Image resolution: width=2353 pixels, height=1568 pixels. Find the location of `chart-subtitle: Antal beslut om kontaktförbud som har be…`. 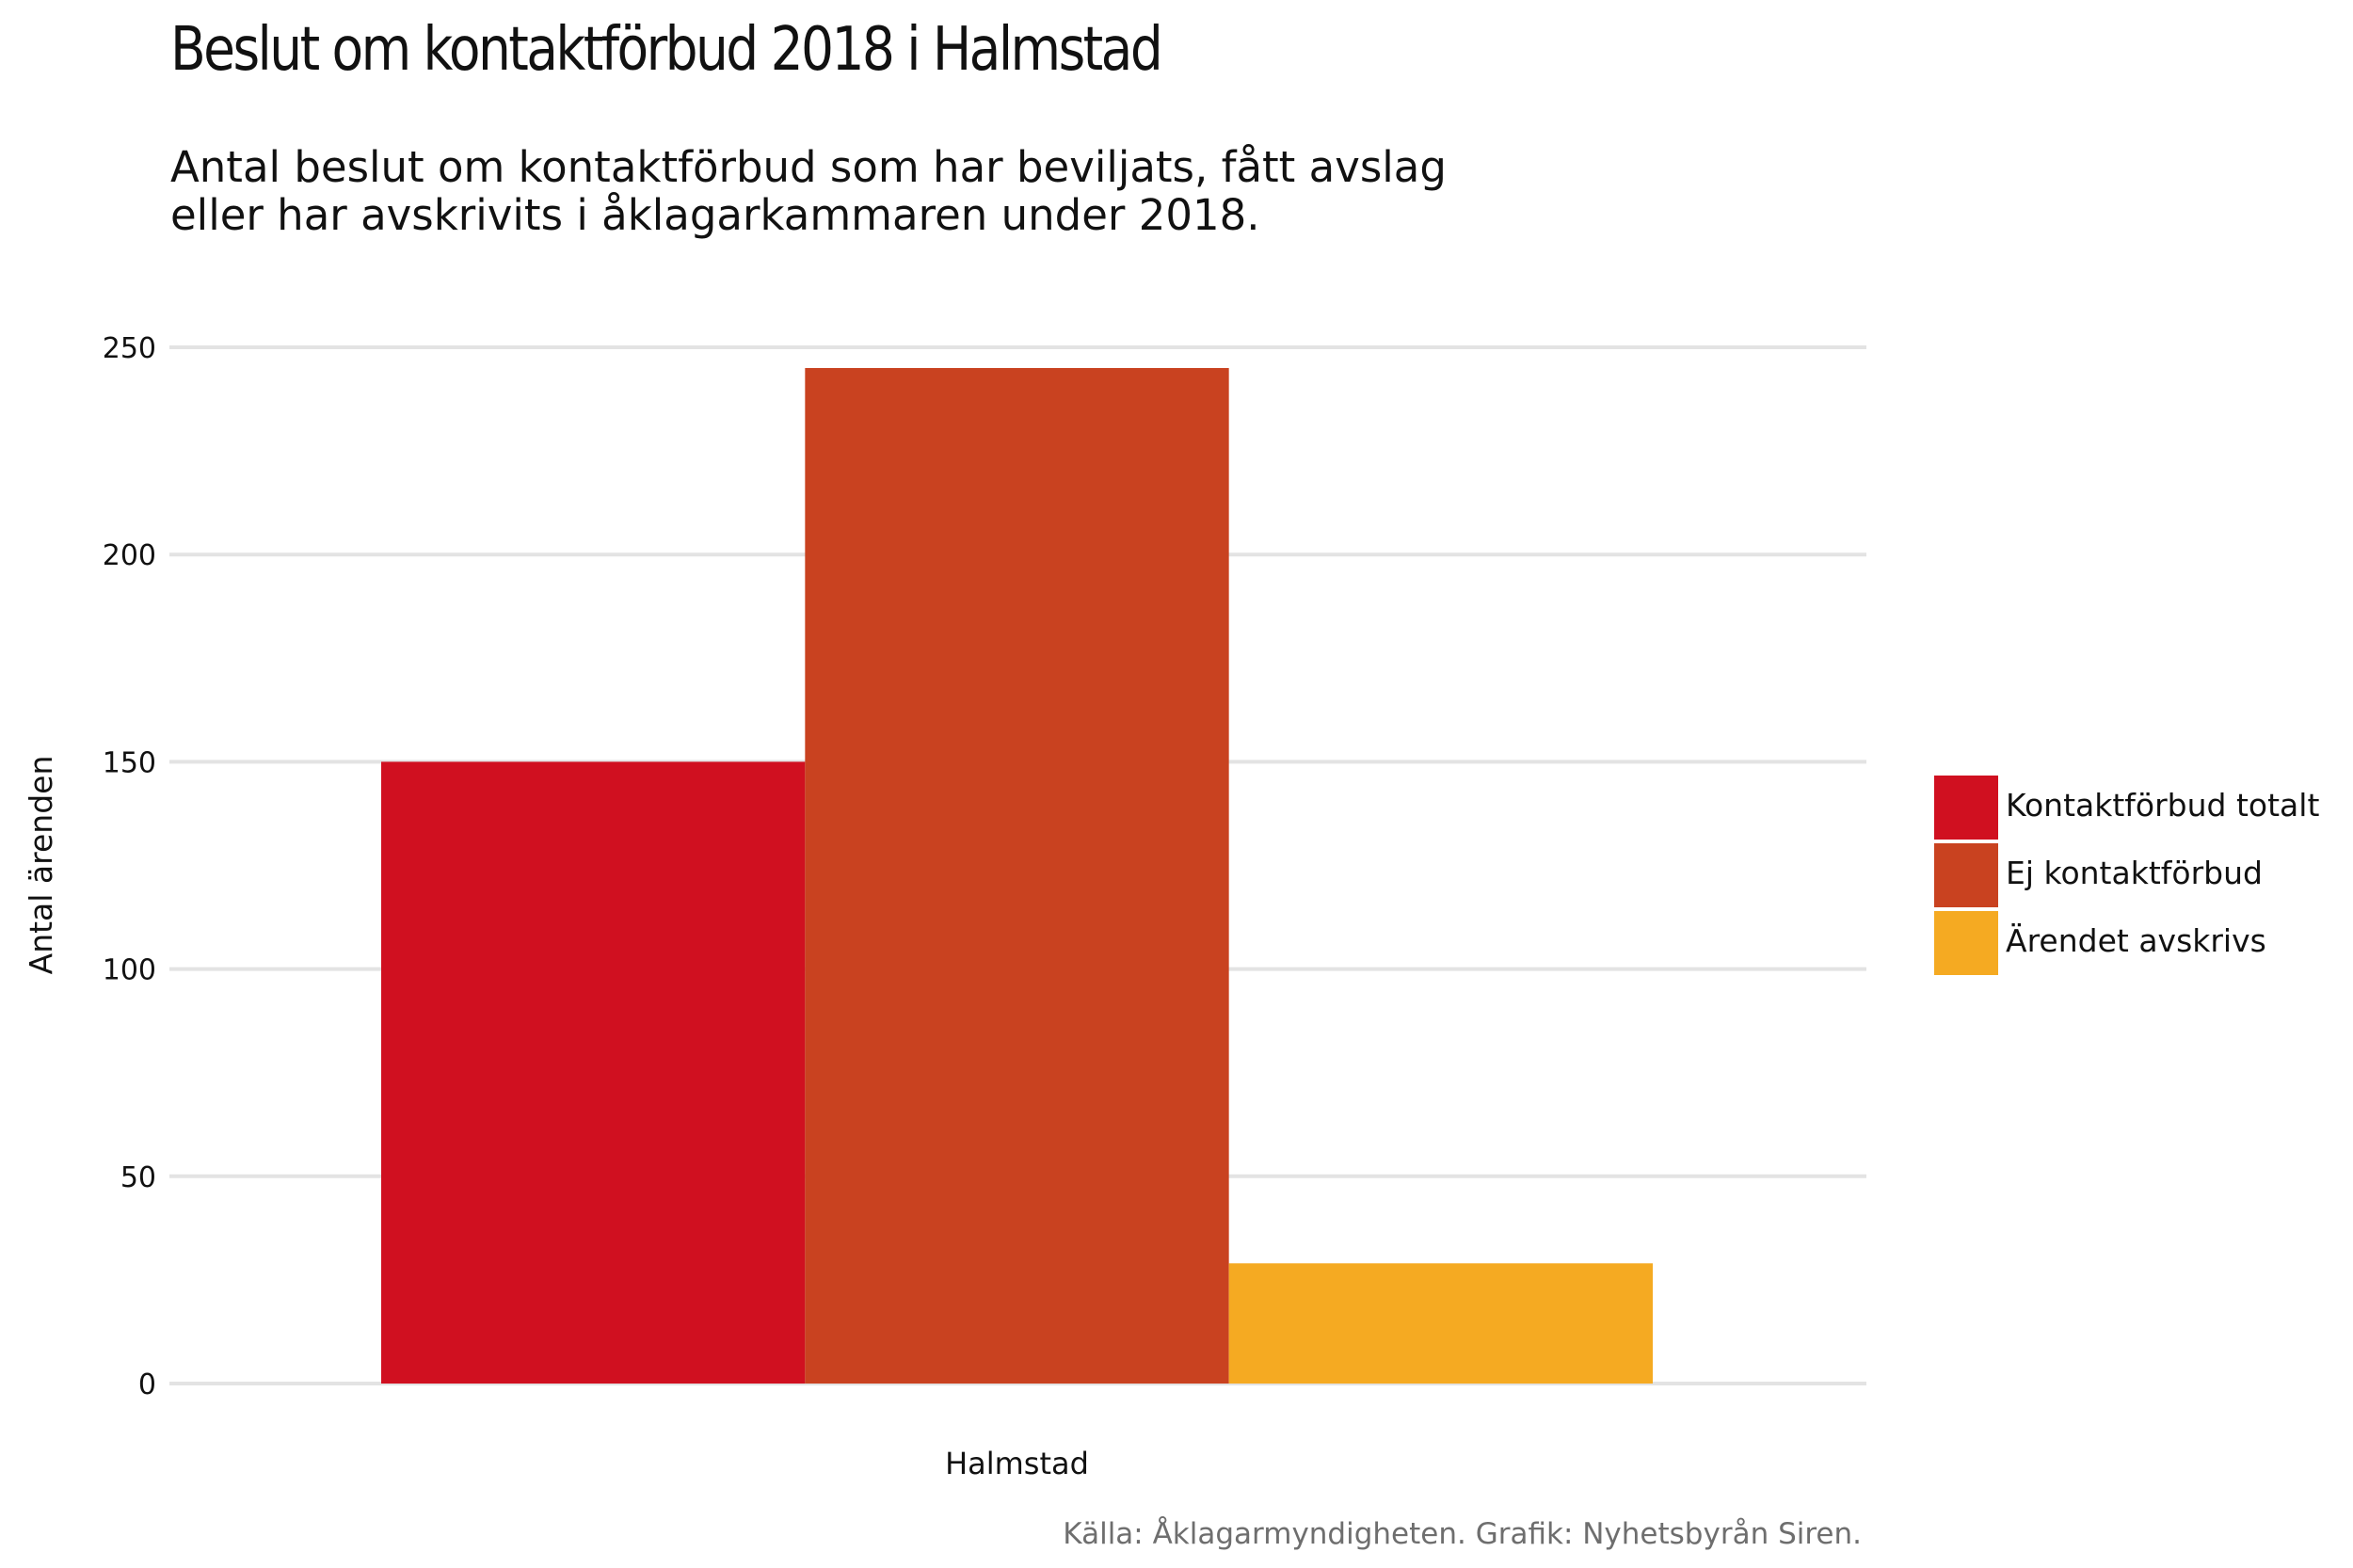

chart-subtitle: Antal beslut om kontaktförbud som har be… is located at coordinates (876, 191).